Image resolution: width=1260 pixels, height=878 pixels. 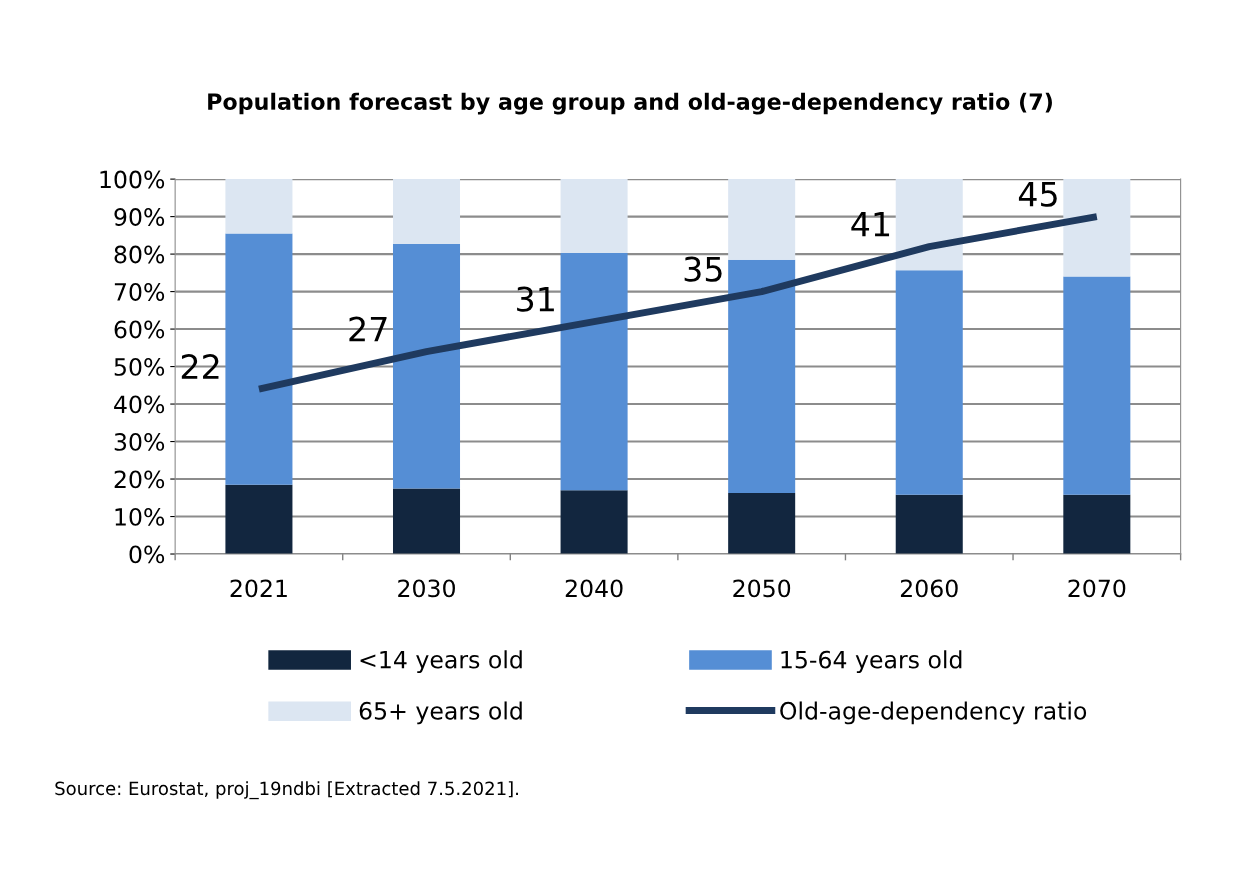 I want to click on y-tick-label: 70%, so click(x=139, y=292).